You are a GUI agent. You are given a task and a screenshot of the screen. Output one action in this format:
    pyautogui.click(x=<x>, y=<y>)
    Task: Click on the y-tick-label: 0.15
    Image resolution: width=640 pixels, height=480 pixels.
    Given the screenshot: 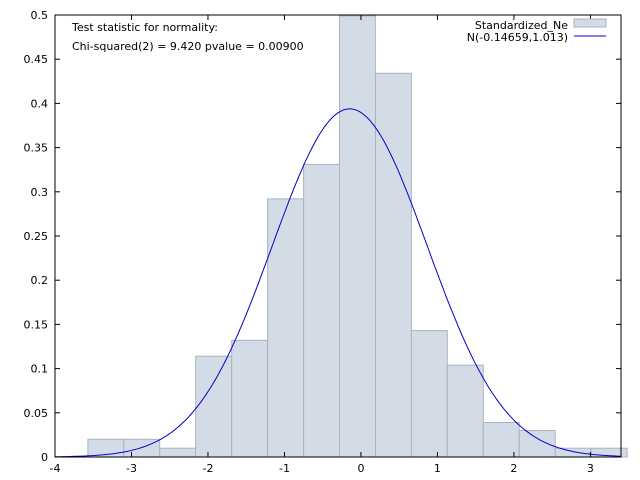 What is the action you would take?
    pyautogui.click(x=36, y=324)
    